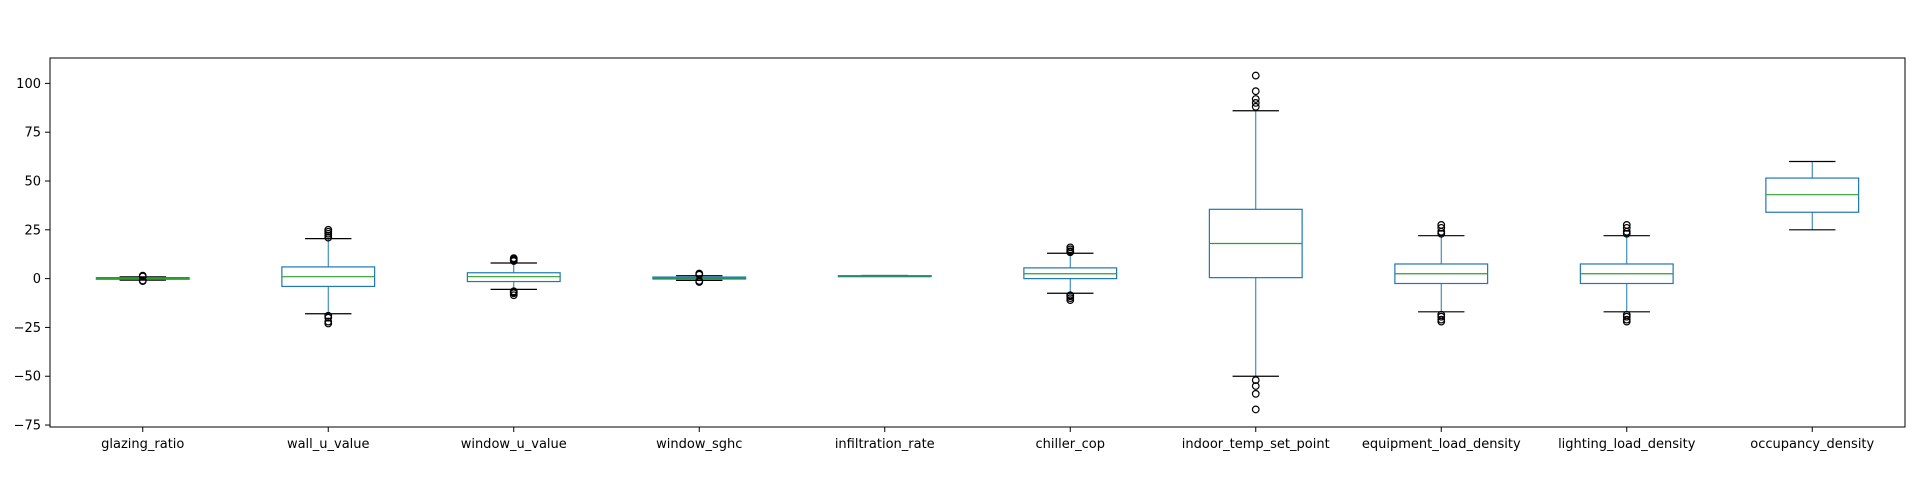  What do you see at coordinates (1256, 444) in the screenshot?
I see `x-tick-label: indoor_temp_set_point` at bounding box center [1256, 444].